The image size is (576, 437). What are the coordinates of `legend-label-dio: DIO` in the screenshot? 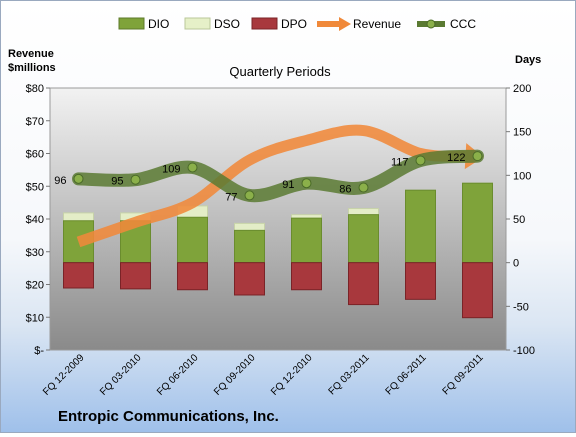 It's located at (158, 24).